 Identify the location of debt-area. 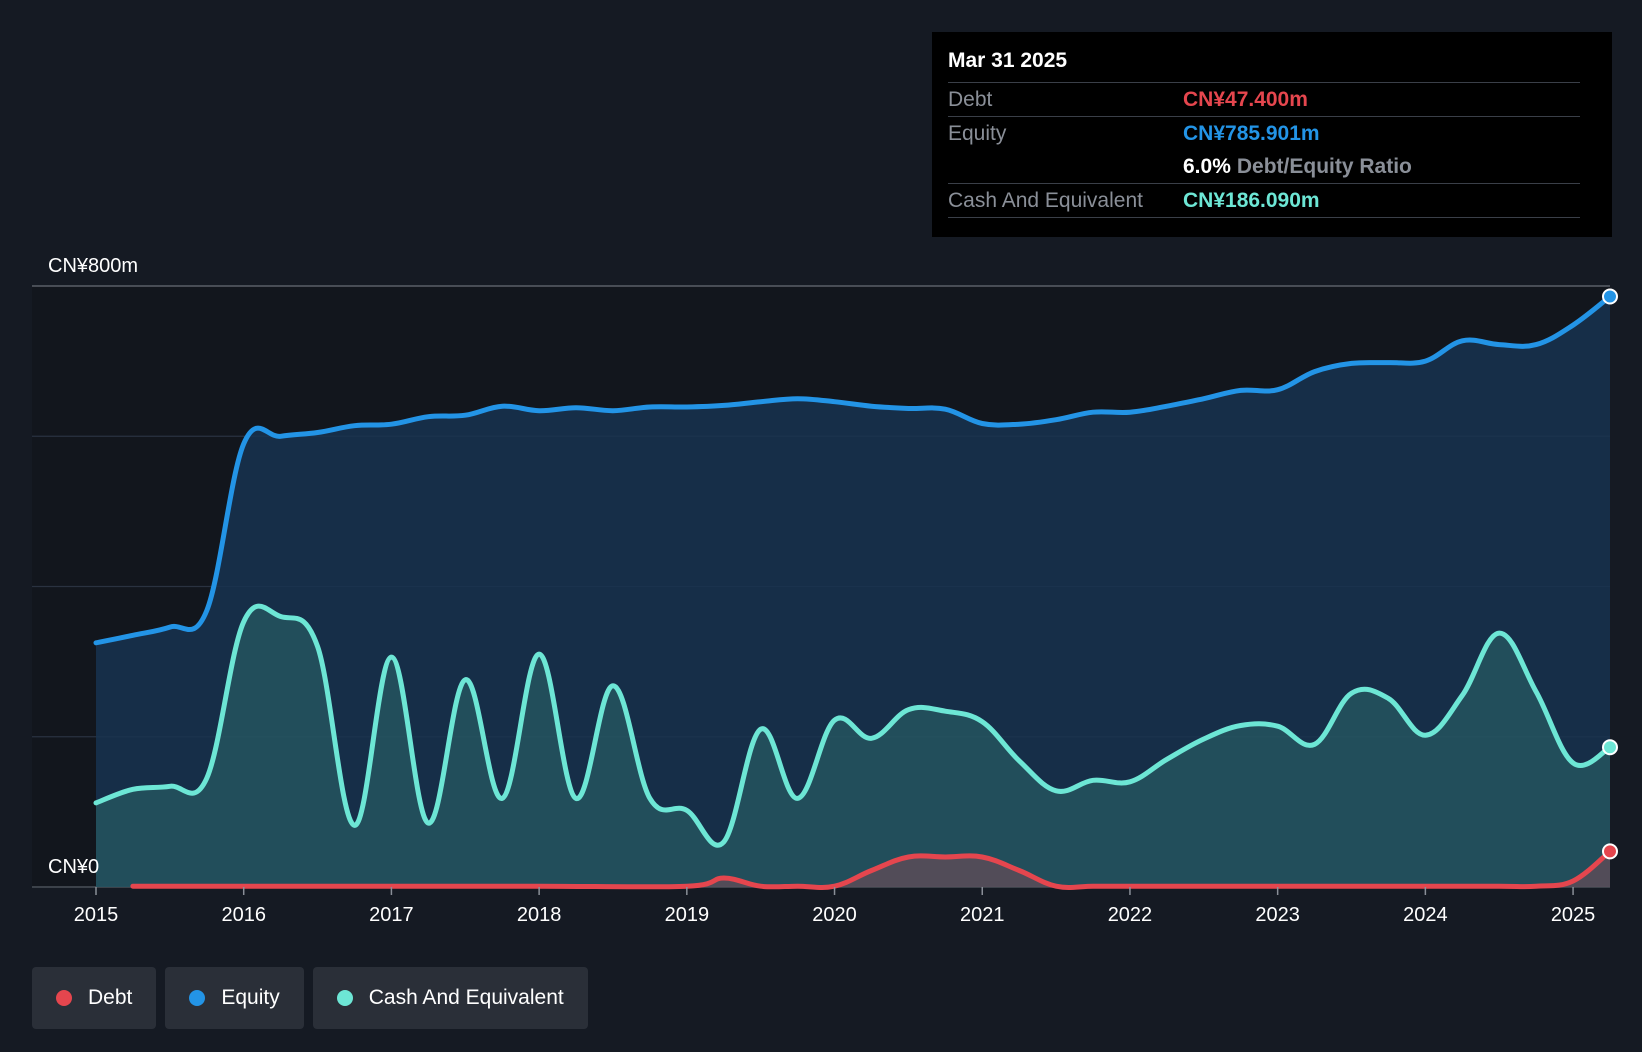
(871, 869).